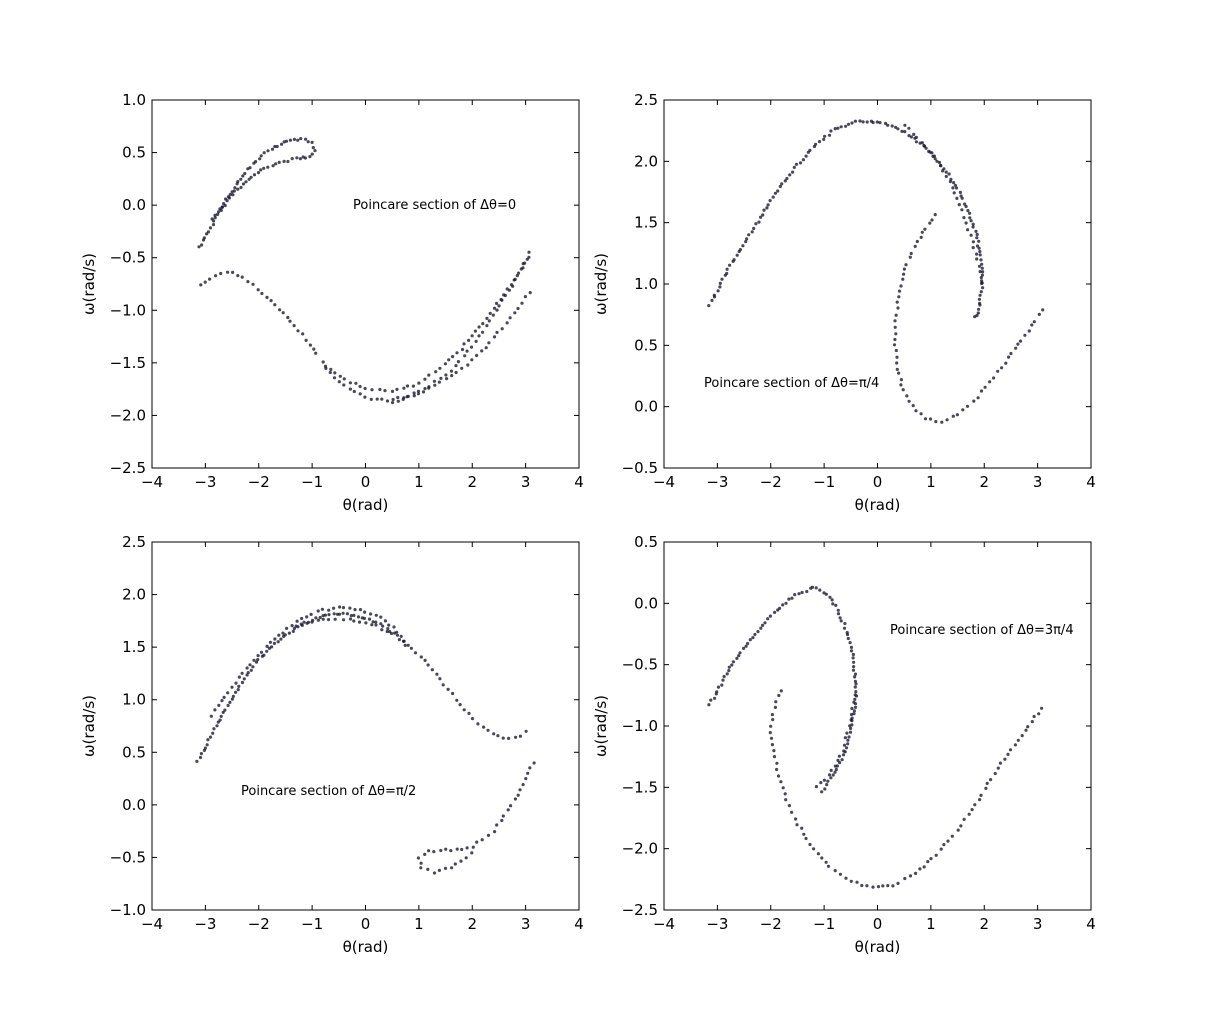 The height and width of the screenshot is (1012, 1212). Describe the element at coordinates (878, 947) in the screenshot. I see `x-axis-label: θ(rad)` at that location.